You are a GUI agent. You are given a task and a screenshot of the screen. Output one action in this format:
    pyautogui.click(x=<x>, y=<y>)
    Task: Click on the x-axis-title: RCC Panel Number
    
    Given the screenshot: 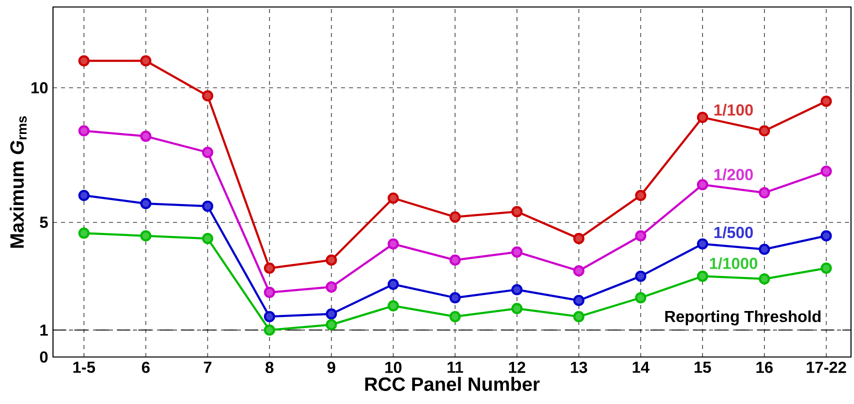 What is the action you would take?
    pyautogui.click(x=452, y=383)
    